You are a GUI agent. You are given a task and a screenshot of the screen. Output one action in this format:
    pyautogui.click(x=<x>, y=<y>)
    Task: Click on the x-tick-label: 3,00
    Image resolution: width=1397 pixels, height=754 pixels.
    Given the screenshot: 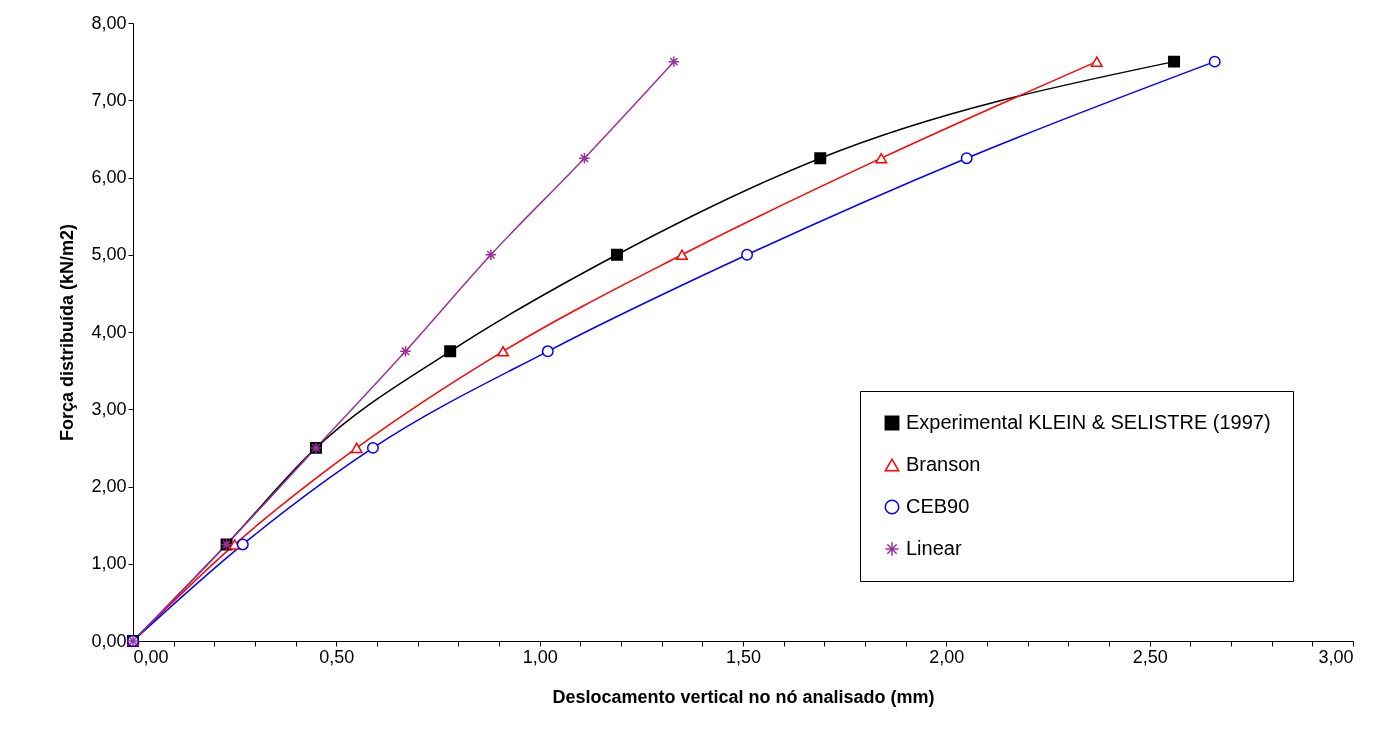 What is the action you would take?
    pyautogui.click(x=1336, y=656)
    